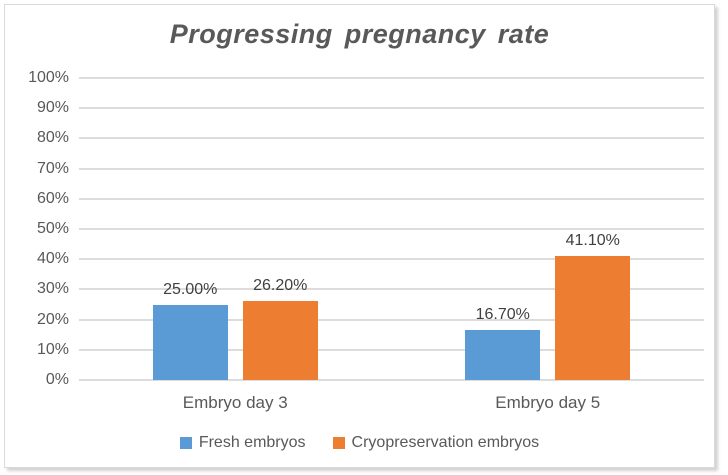 This screenshot has height=475, width=728. Describe the element at coordinates (57, 379) in the screenshot. I see `y-axis-tick-label: 0%` at that location.